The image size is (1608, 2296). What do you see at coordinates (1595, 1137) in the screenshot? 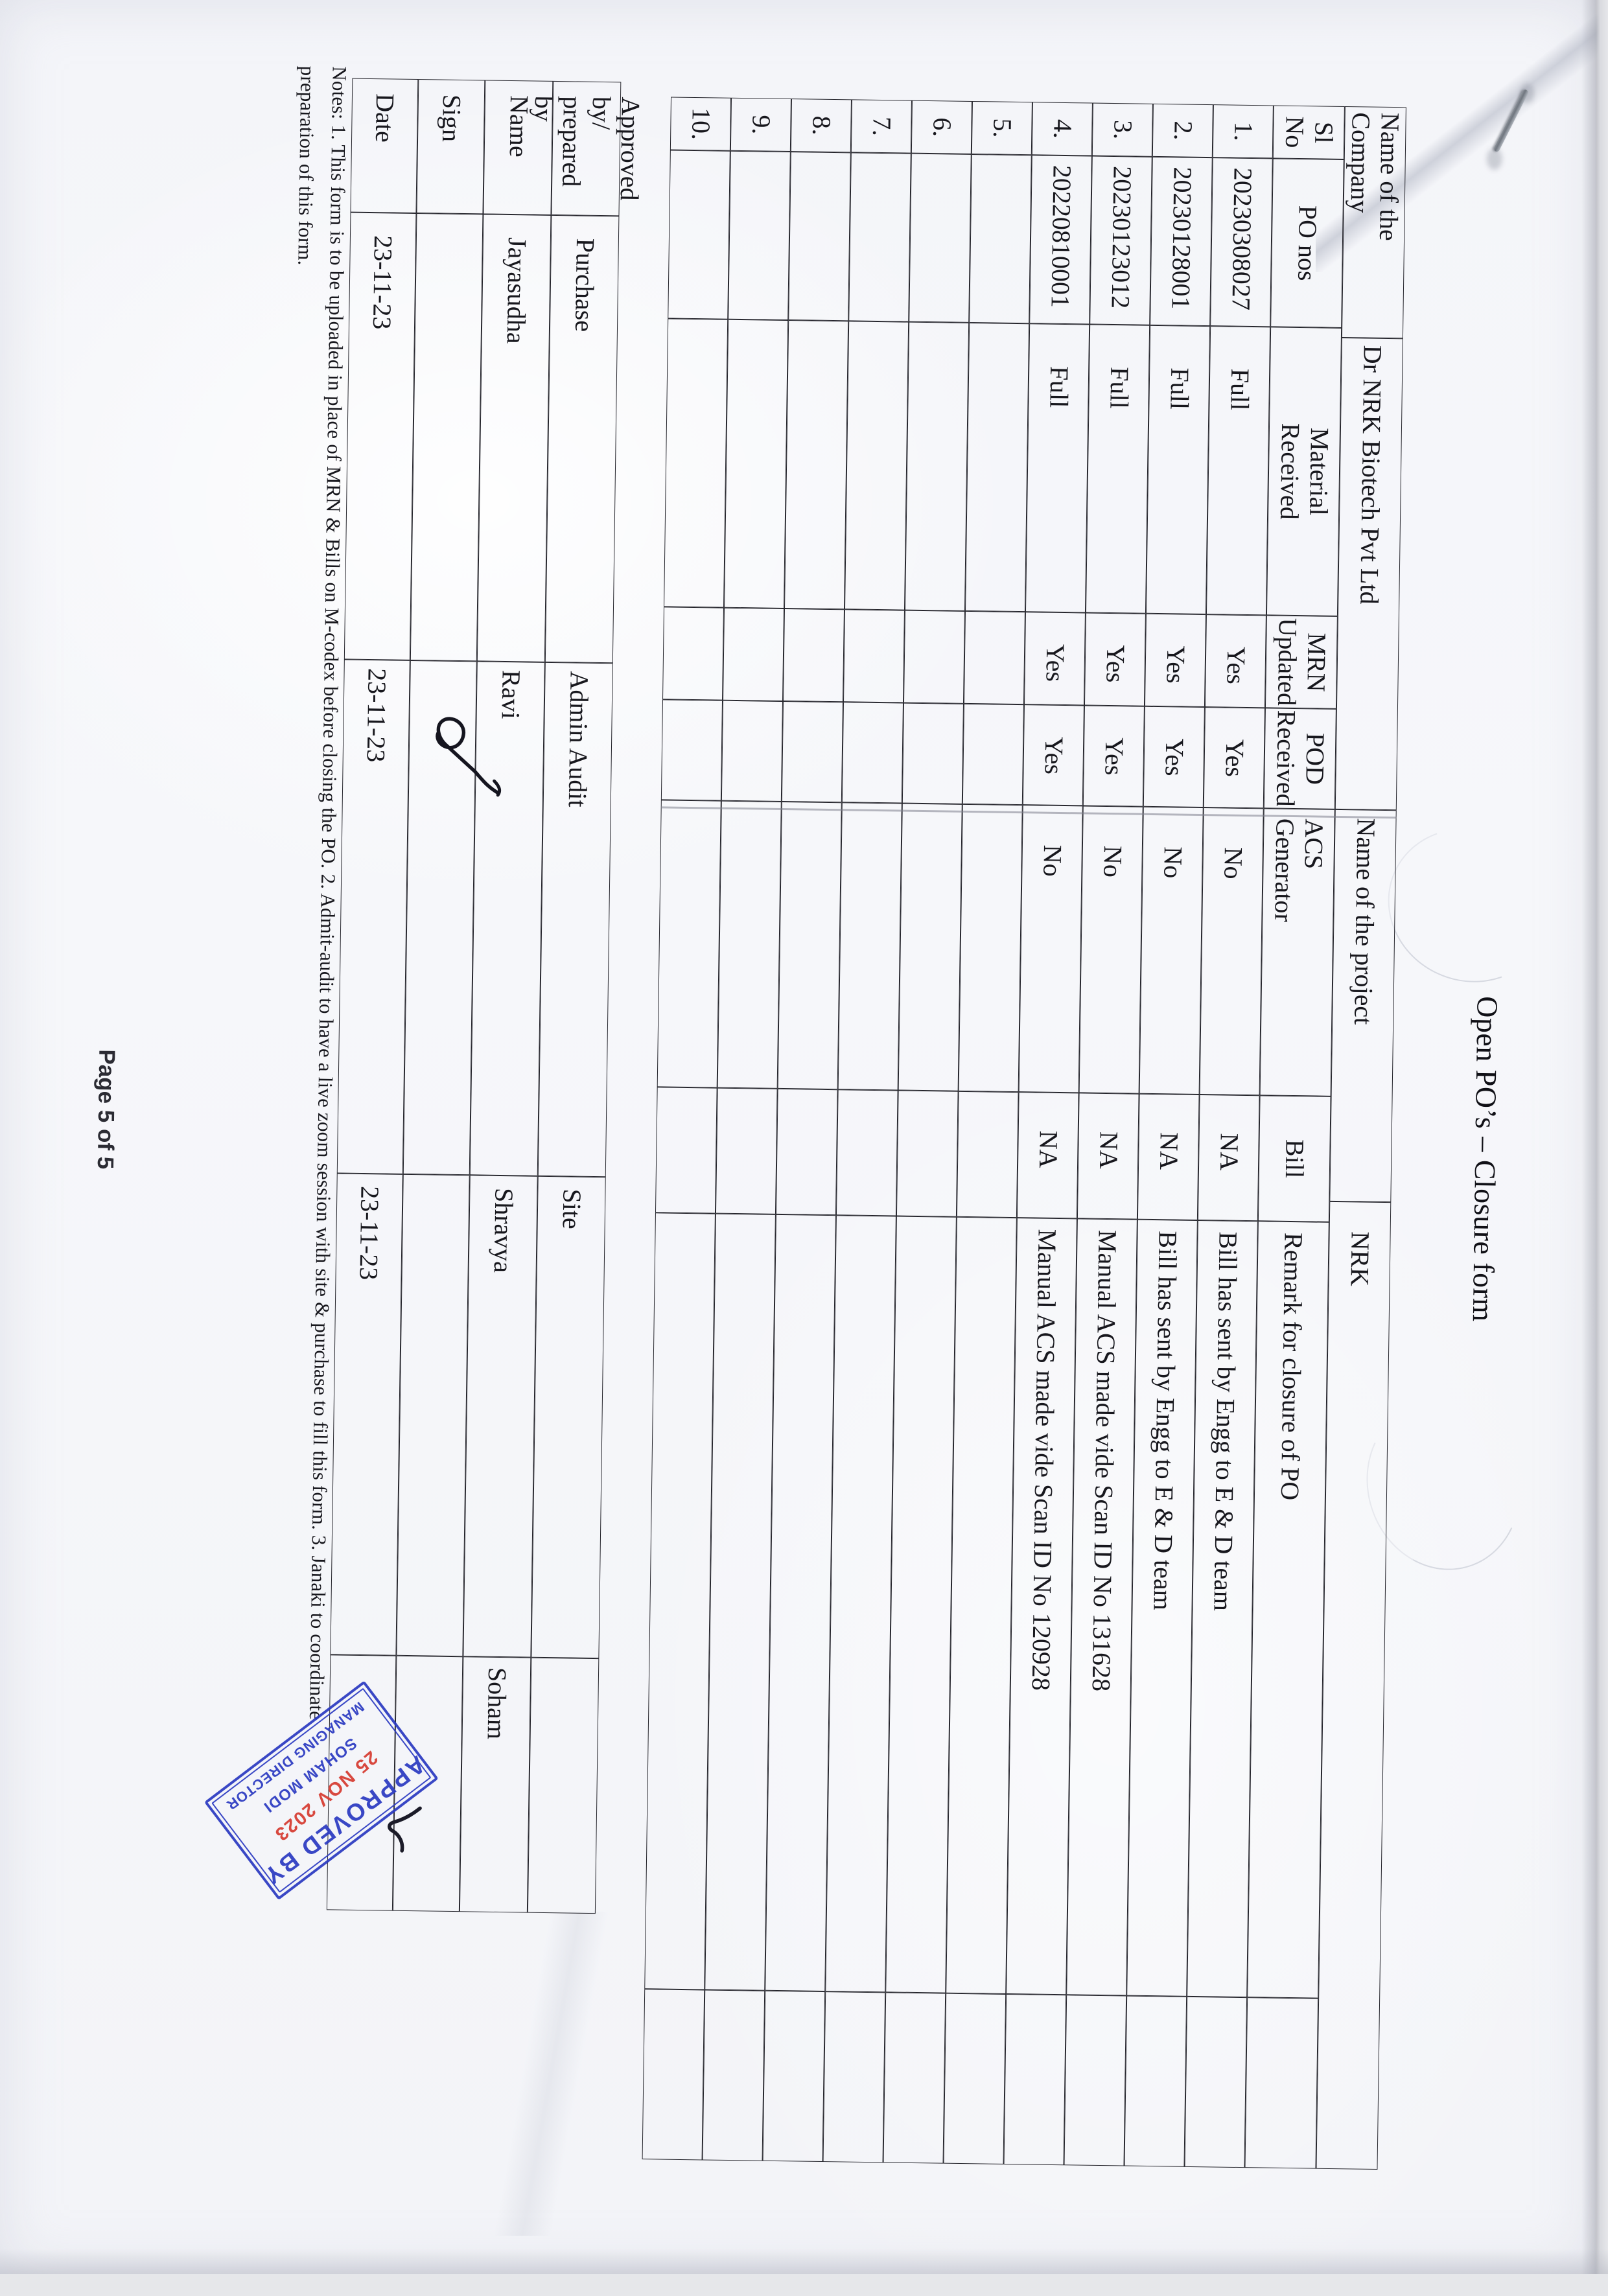
I see `paper-edge` at bounding box center [1595, 1137].